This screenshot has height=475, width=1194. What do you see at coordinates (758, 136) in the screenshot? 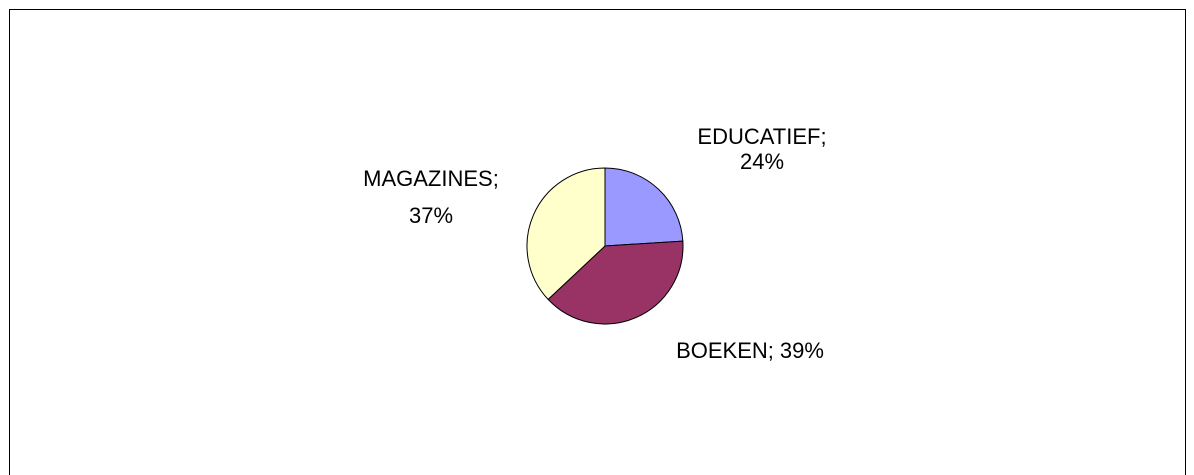
I see `category-label: EDUCATIEF` at bounding box center [758, 136].